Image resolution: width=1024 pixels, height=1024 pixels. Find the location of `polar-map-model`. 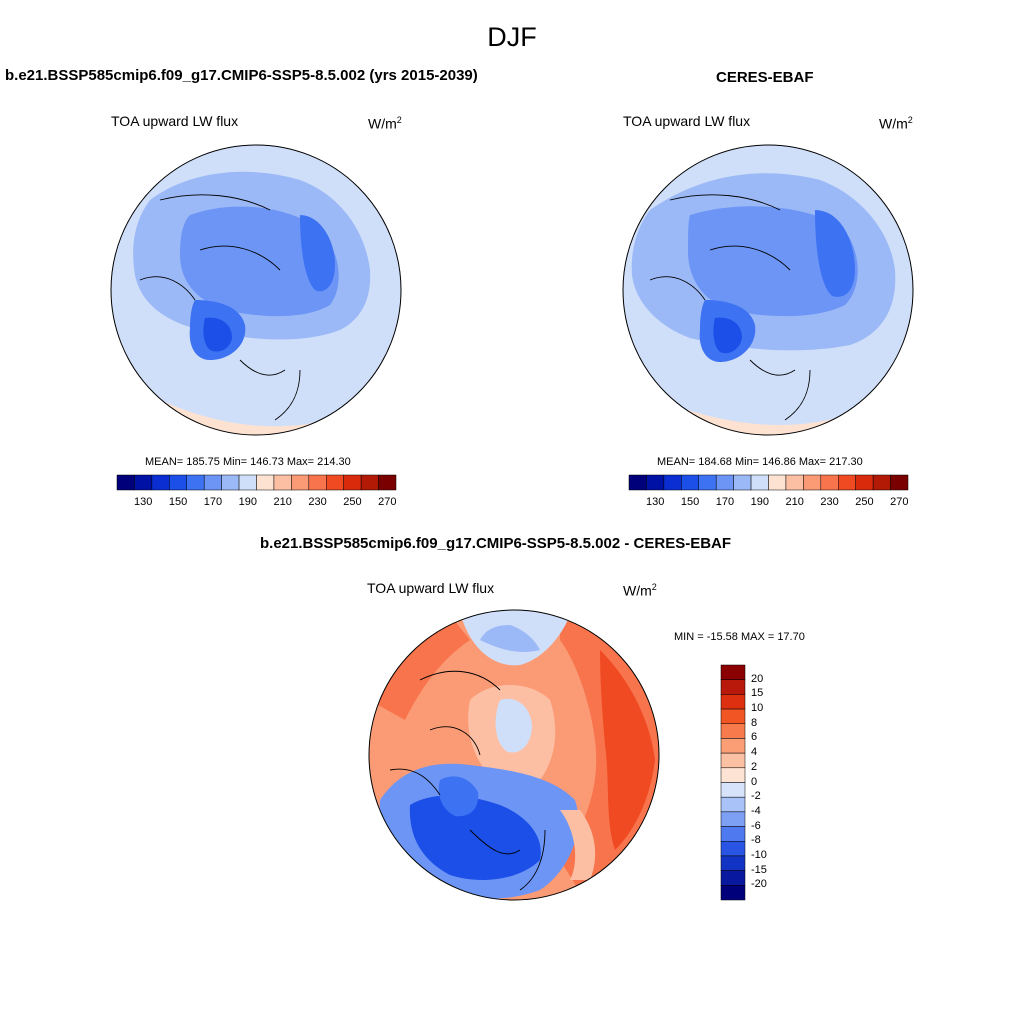

polar-map-model is located at coordinates (256, 290).